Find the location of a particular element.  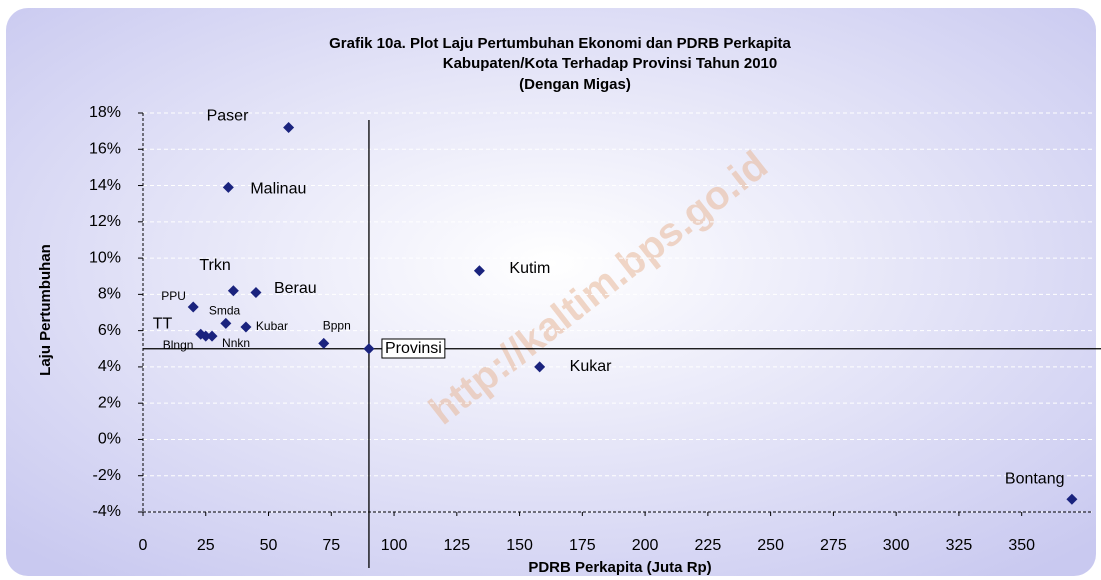

x-tick-label: 100 is located at coordinates (394, 545).